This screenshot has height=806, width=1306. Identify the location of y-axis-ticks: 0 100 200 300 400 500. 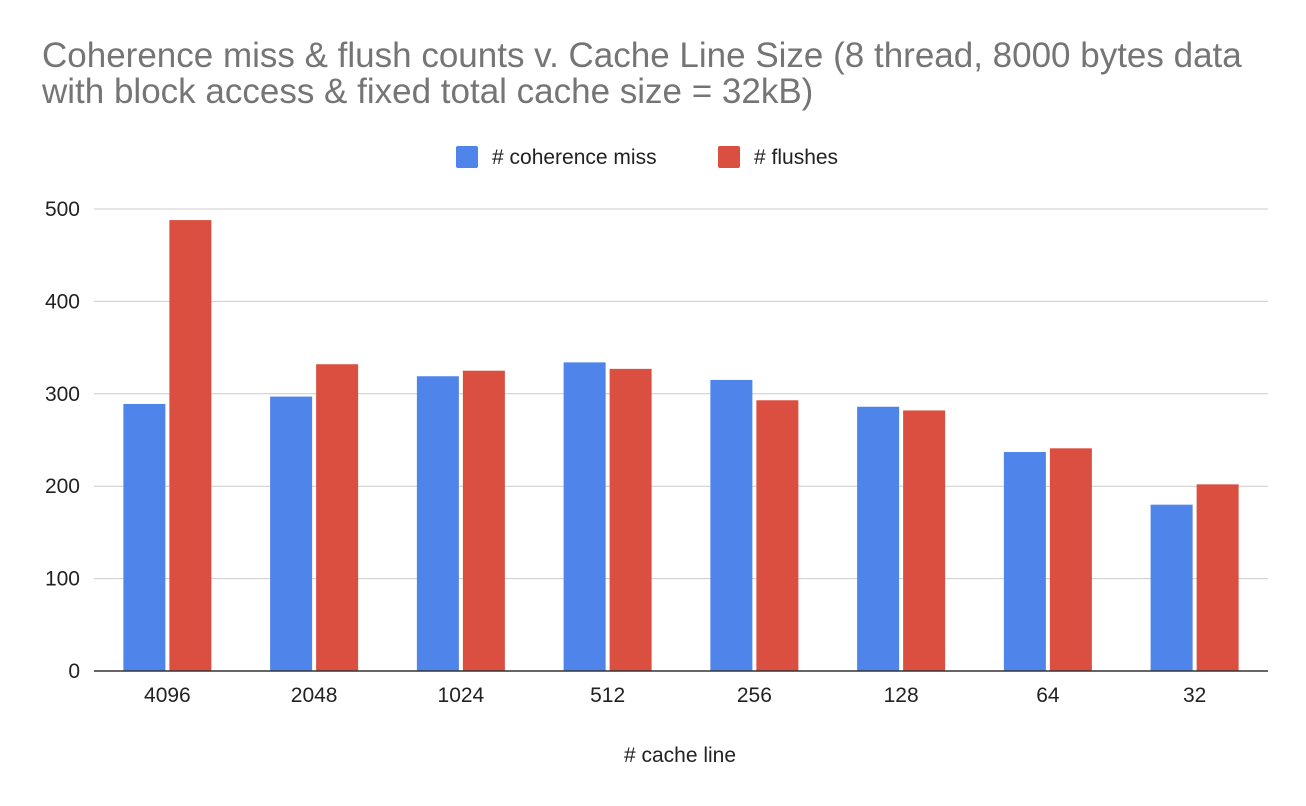
(62, 440).